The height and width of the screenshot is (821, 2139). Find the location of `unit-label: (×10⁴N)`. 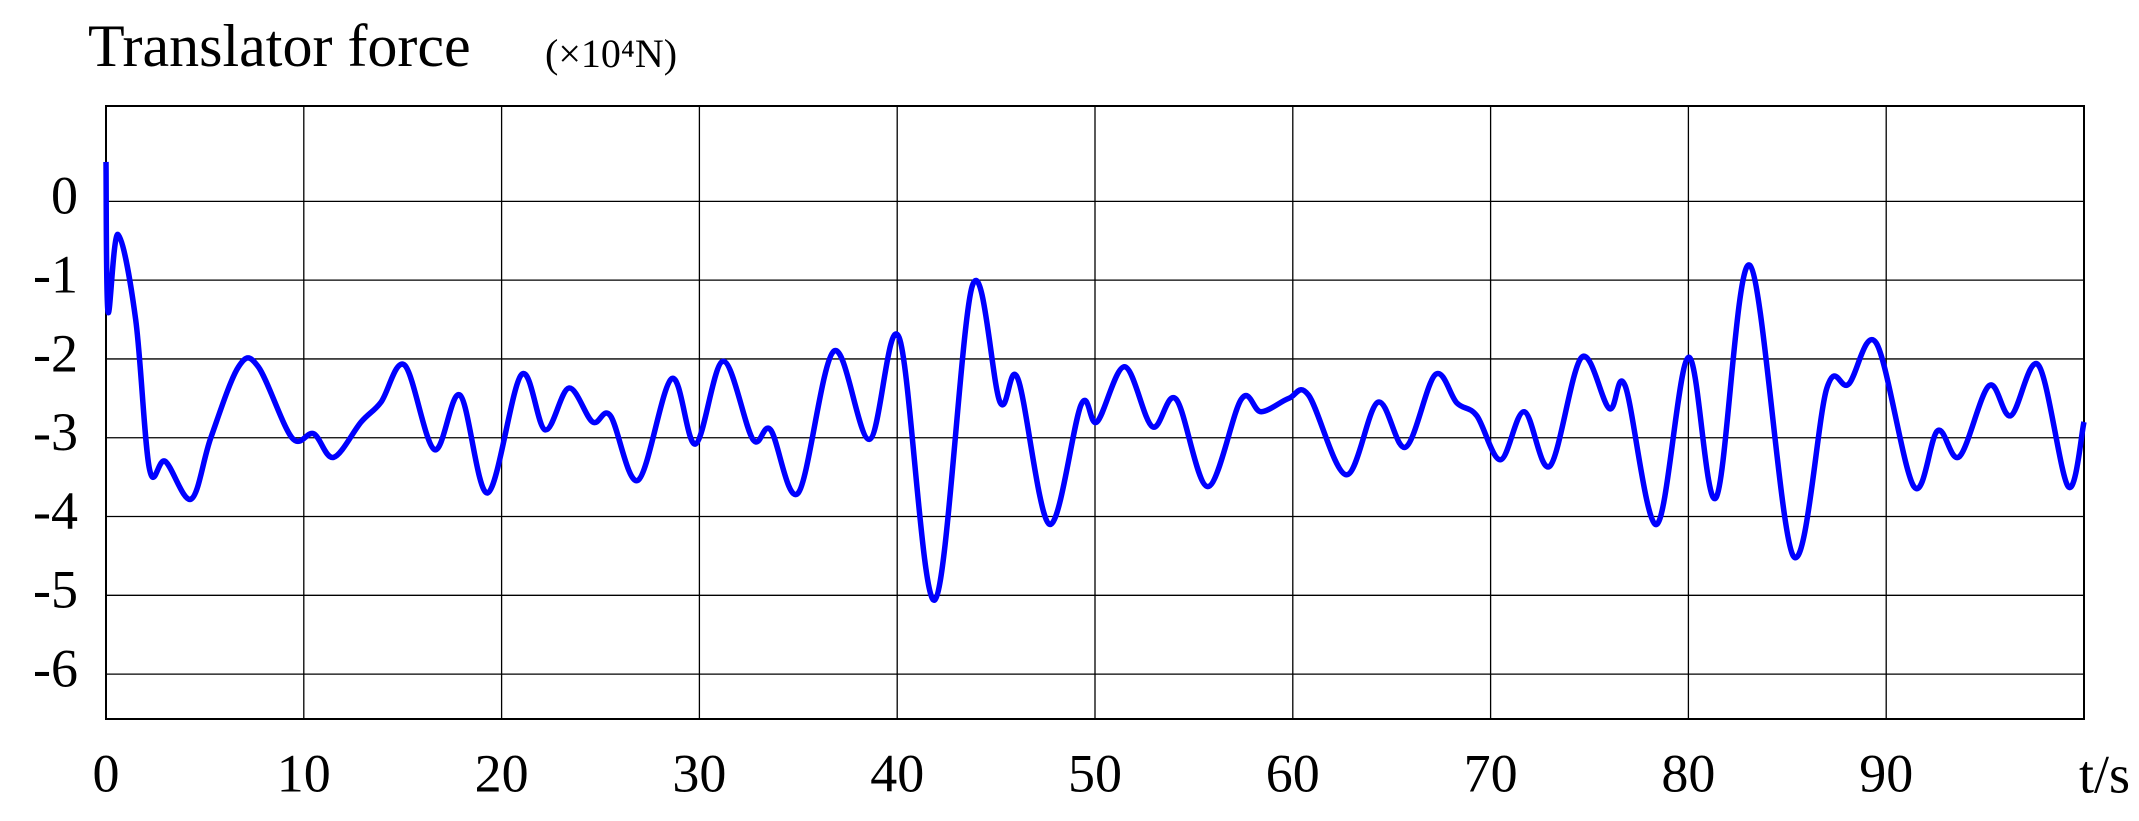

unit-label: (×10⁴N) is located at coordinates (611, 53).